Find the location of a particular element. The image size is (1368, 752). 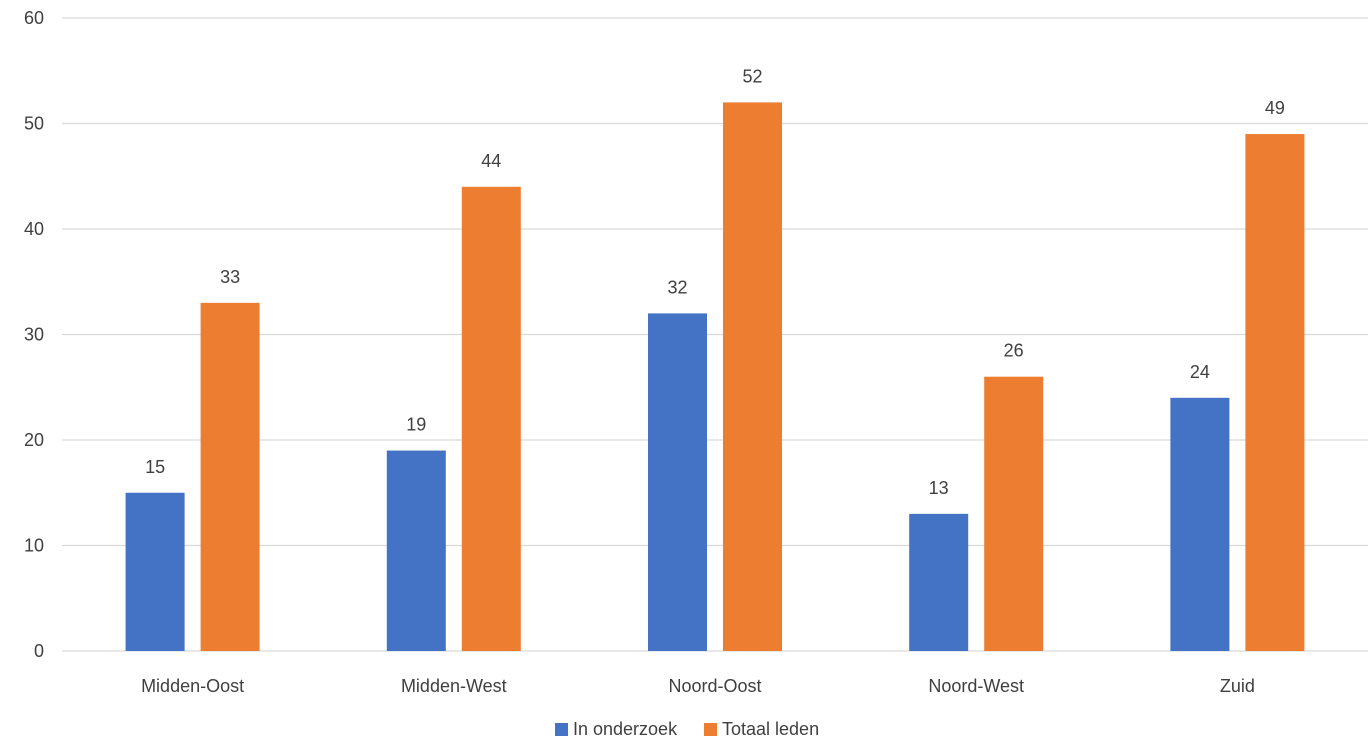

x-tick-label: Noord-Oost is located at coordinates (714, 686).